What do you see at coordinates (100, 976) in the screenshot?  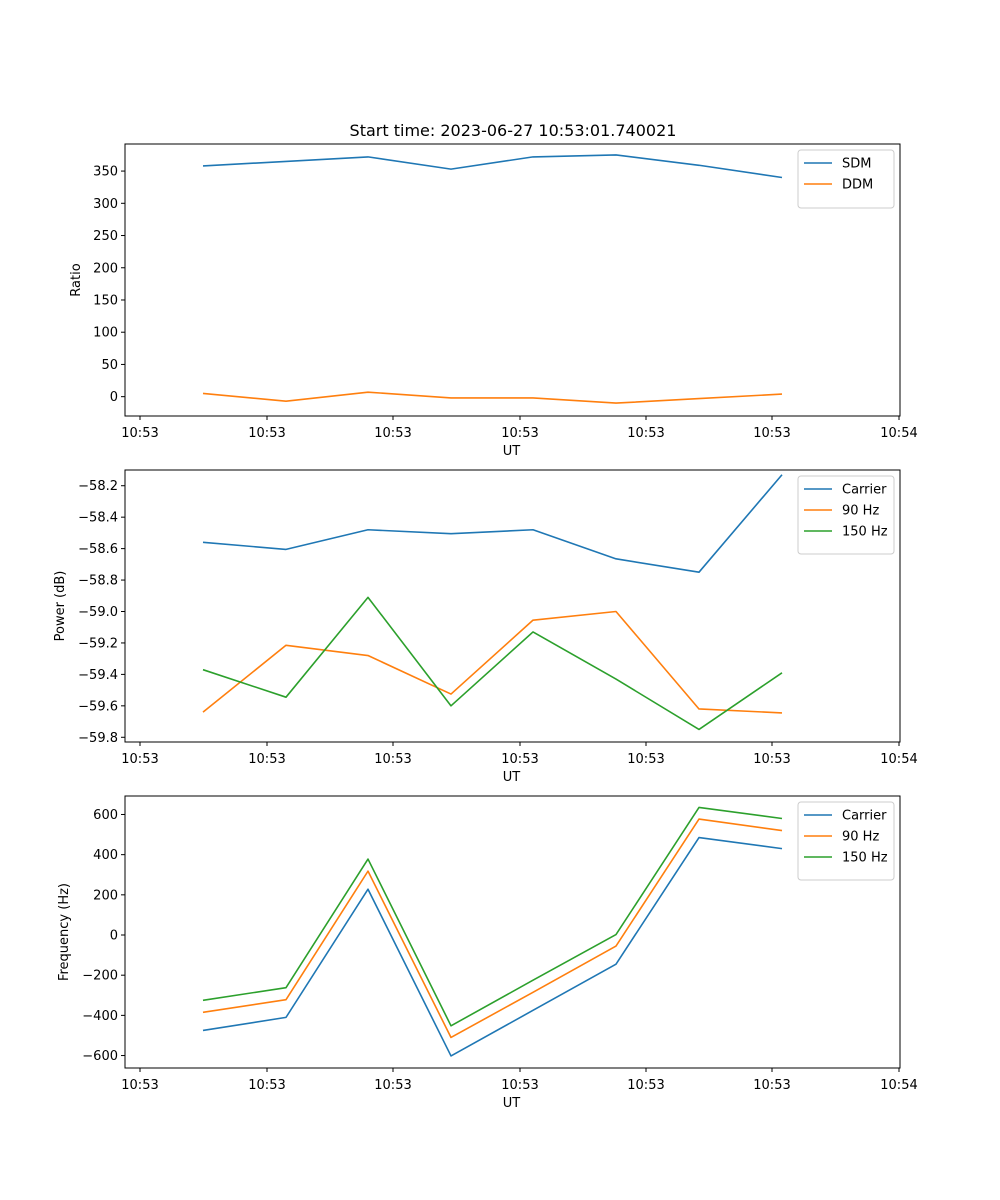 I see `y-tick-label: −200` at bounding box center [100, 976].